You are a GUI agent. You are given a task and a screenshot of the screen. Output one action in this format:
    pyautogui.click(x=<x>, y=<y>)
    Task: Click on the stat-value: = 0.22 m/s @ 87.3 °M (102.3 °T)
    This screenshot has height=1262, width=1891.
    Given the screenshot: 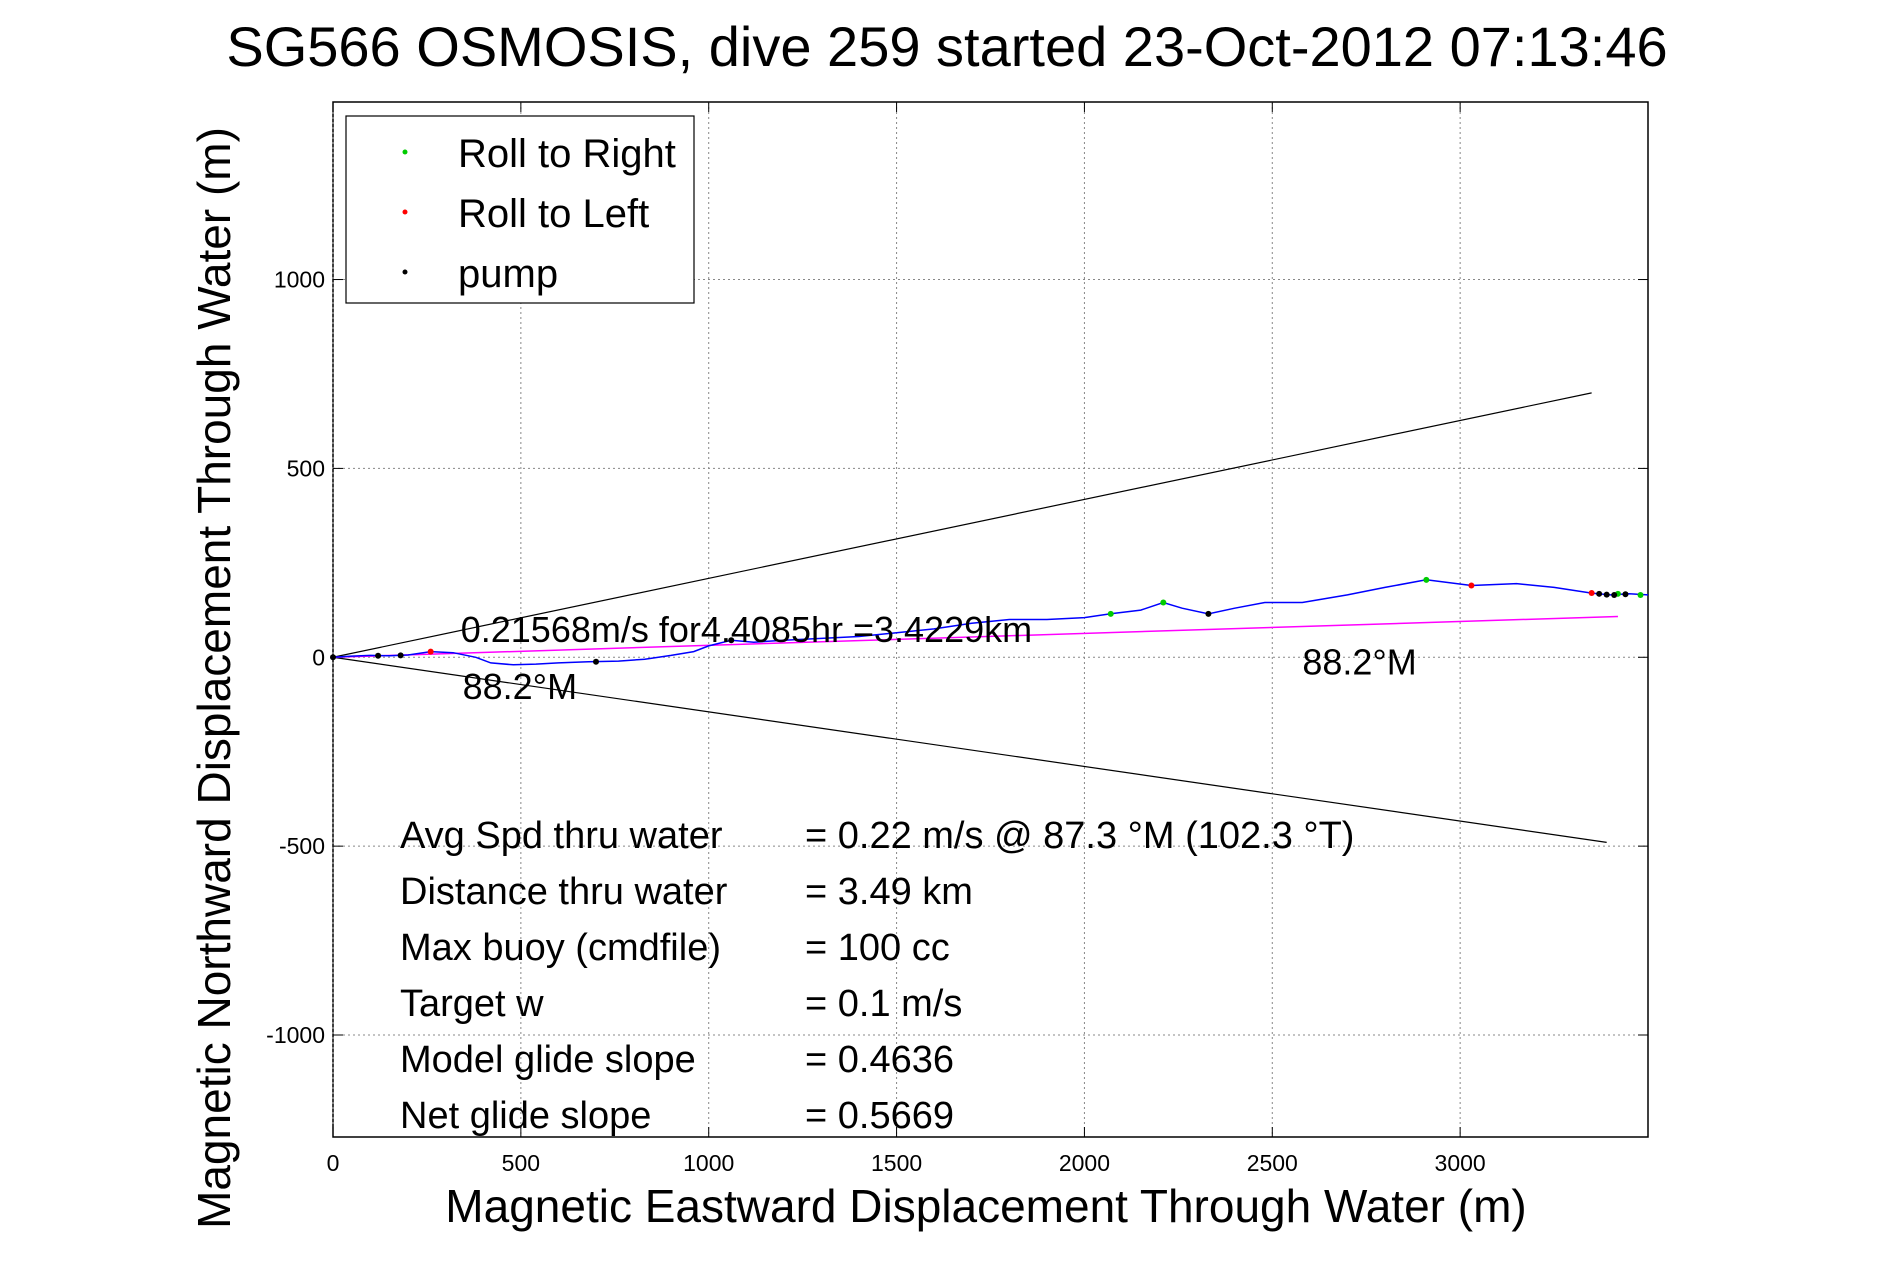 What is the action you would take?
    pyautogui.click(x=1079, y=836)
    